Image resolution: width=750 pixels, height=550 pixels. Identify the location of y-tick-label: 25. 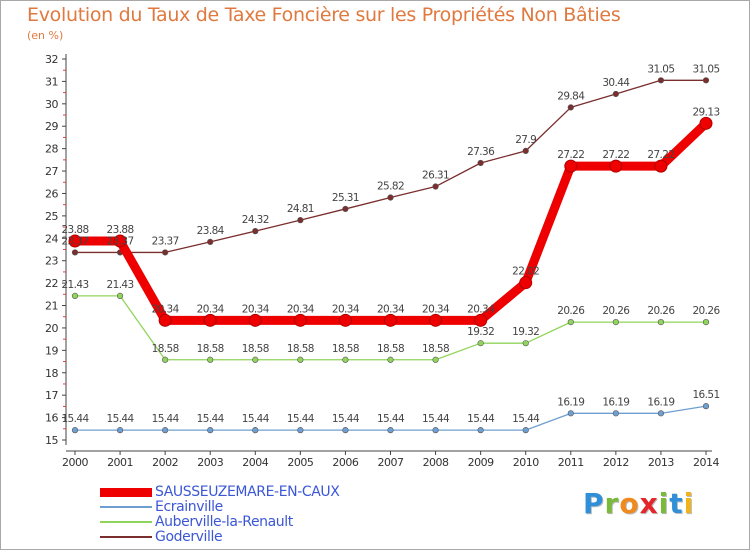
(51, 216).